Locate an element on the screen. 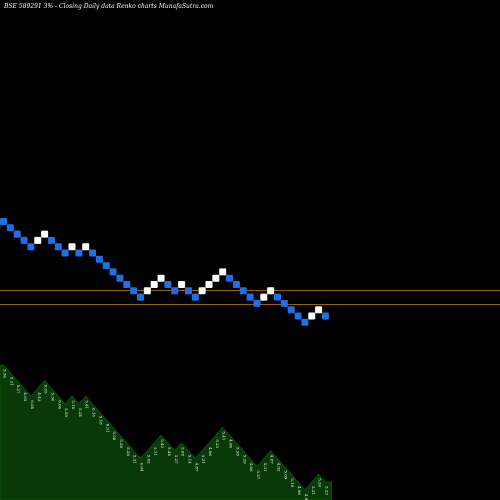  value-label: 5.38 is located at coordinates (237, 451).